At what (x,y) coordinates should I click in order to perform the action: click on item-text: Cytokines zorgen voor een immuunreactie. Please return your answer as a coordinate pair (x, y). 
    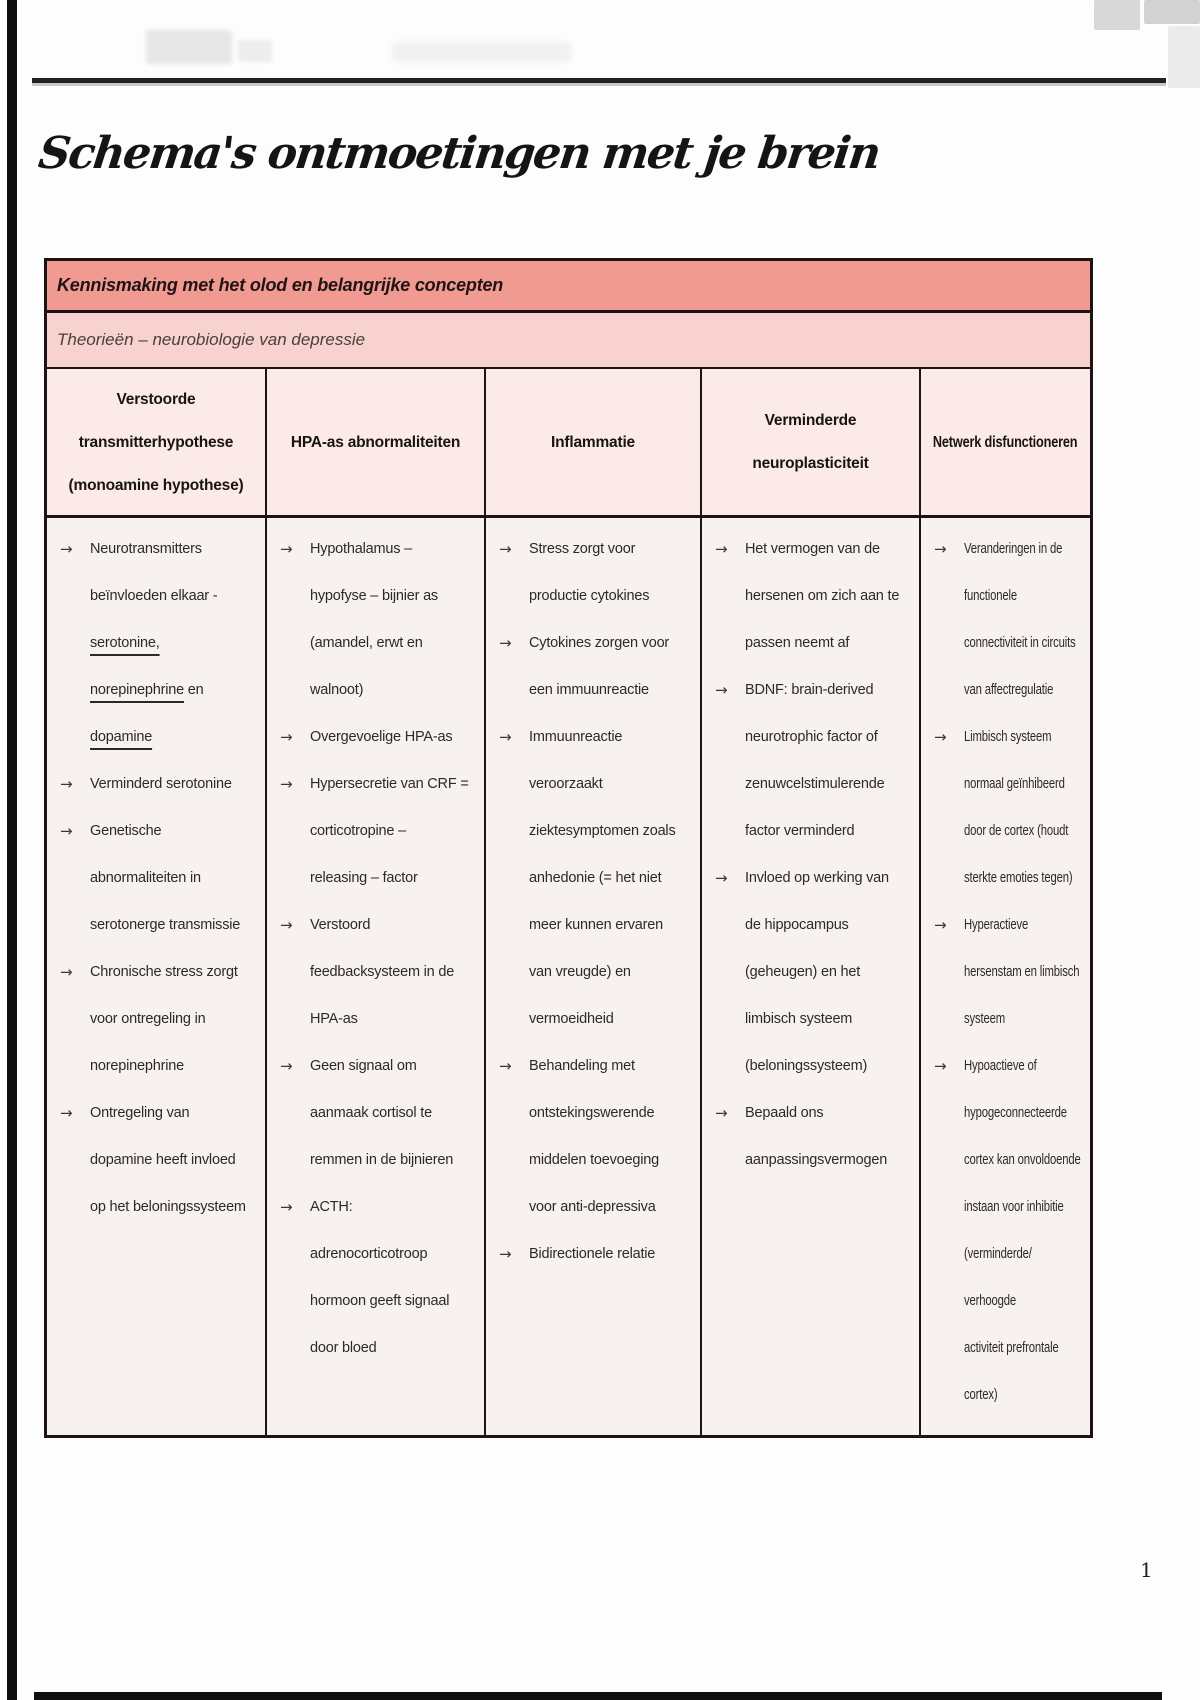
    Looking at the image, I should click on (599, 666).